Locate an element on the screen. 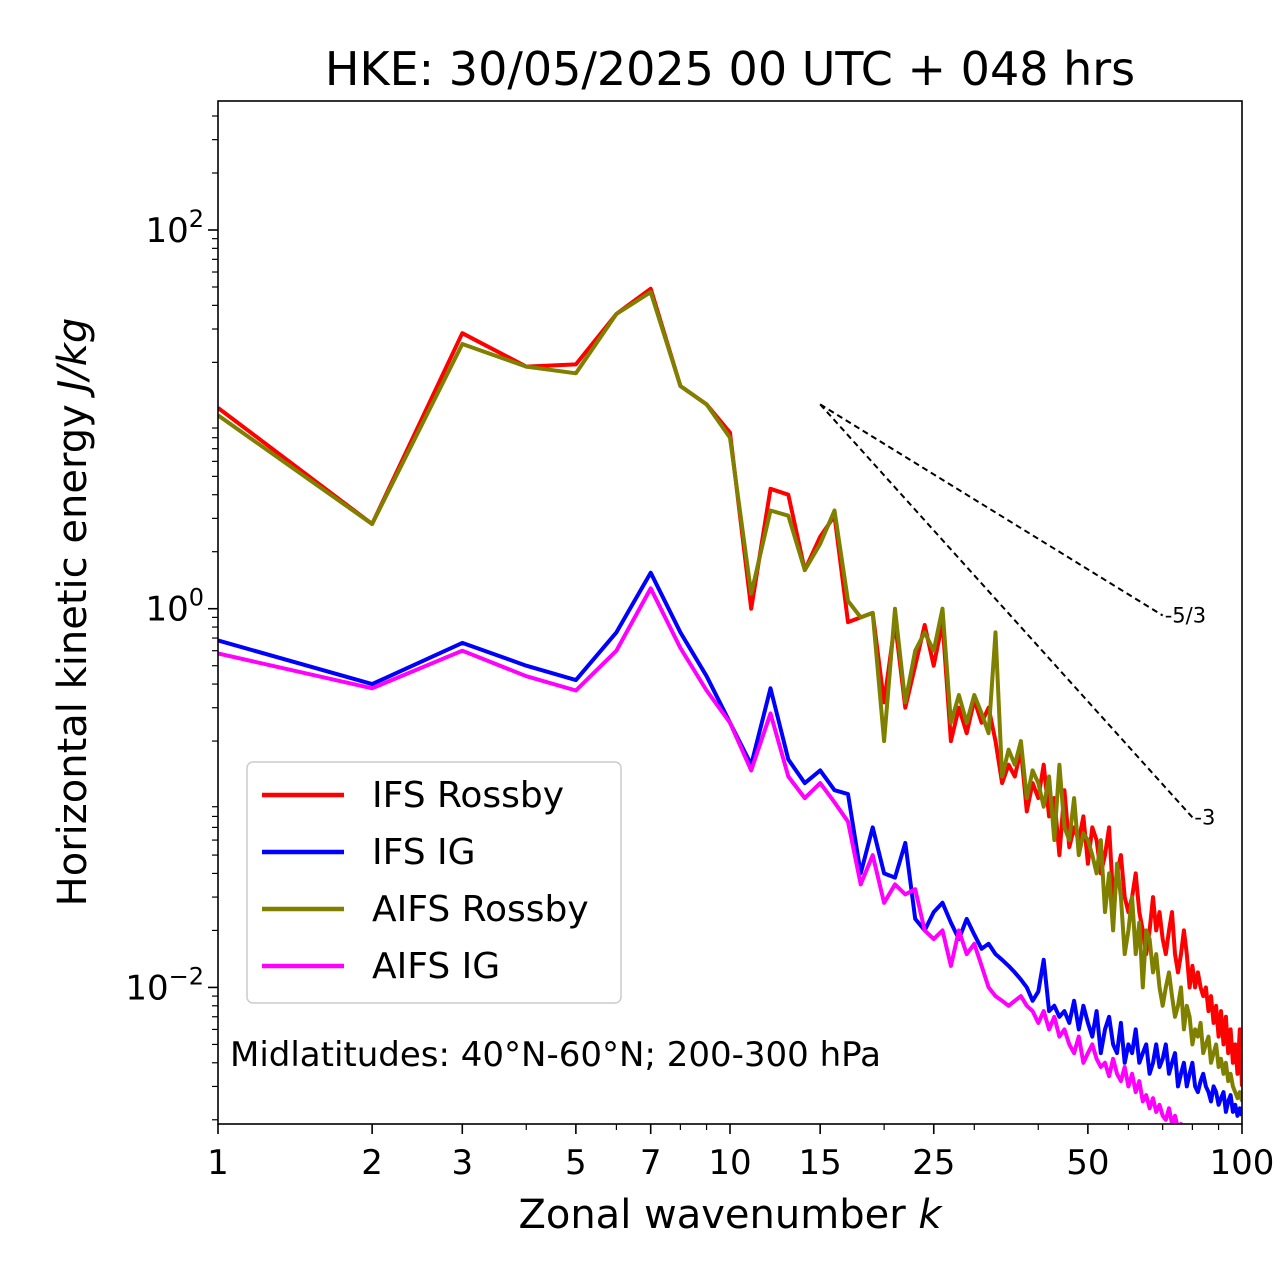  legend-label-aifs-ig: AIFS IG is located at coordinates (436, 966).